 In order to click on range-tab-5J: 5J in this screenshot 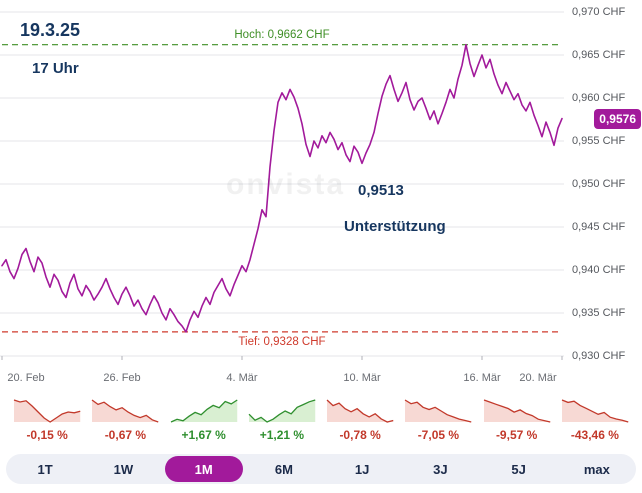, I will do `click(518, 469)`.